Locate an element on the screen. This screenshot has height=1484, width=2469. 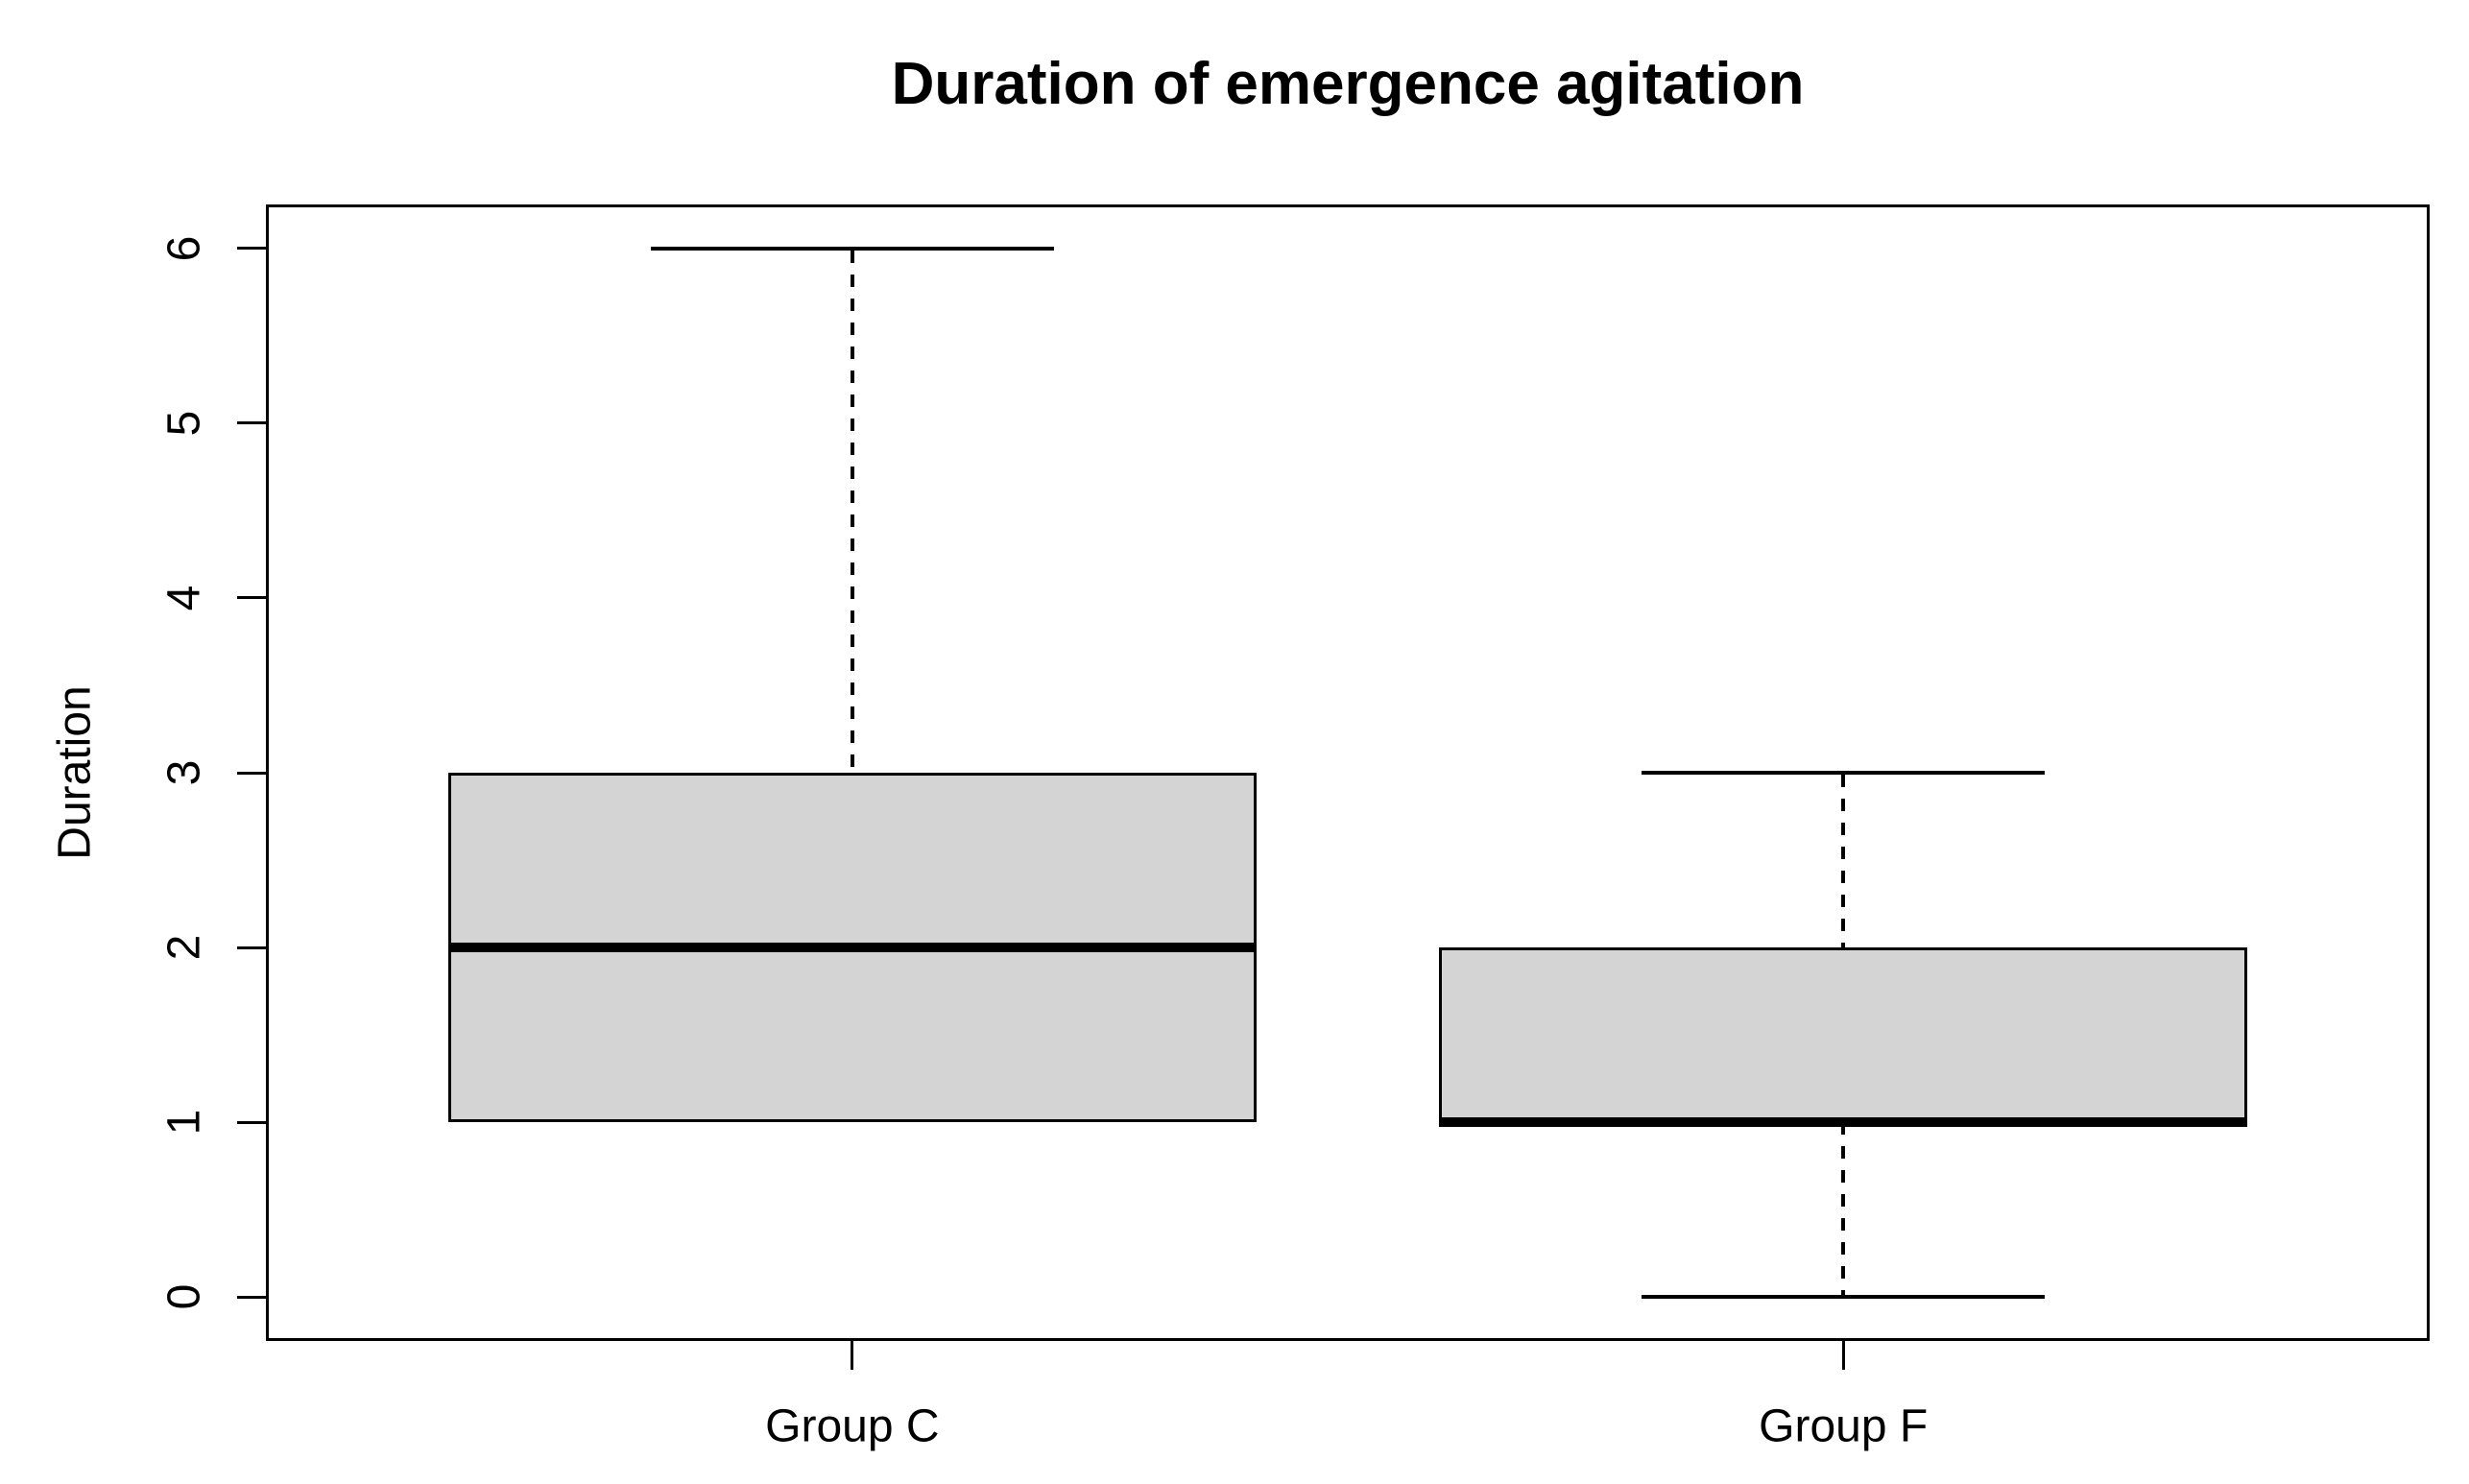
y-tick-label: 6 is located at coordinates (184, 248).